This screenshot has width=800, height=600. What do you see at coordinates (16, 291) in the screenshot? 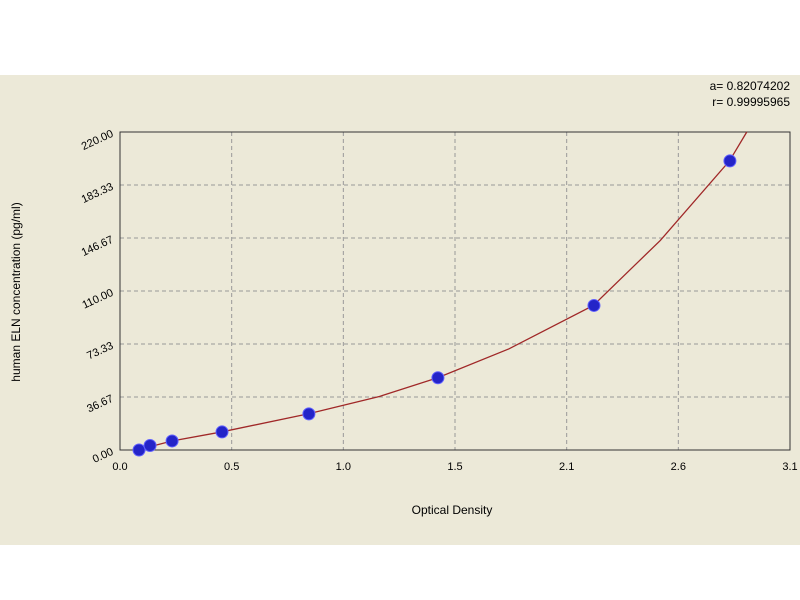
I see `y-axis-label: human ELN concentration (pg/ml)` at bounding box center [16, 291].